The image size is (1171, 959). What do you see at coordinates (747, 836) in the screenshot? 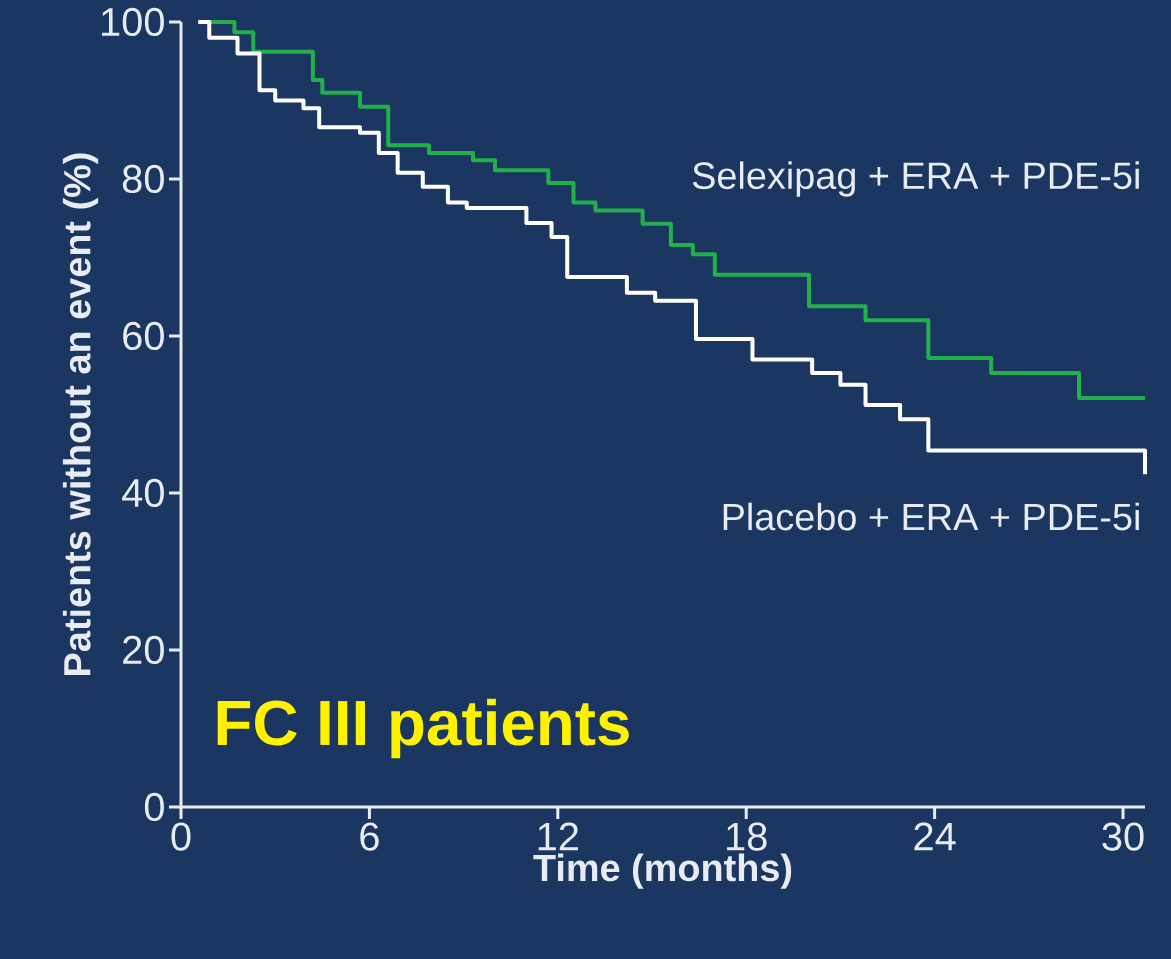
I see `x-tick-label: 18` at bounding box center [747, 836].